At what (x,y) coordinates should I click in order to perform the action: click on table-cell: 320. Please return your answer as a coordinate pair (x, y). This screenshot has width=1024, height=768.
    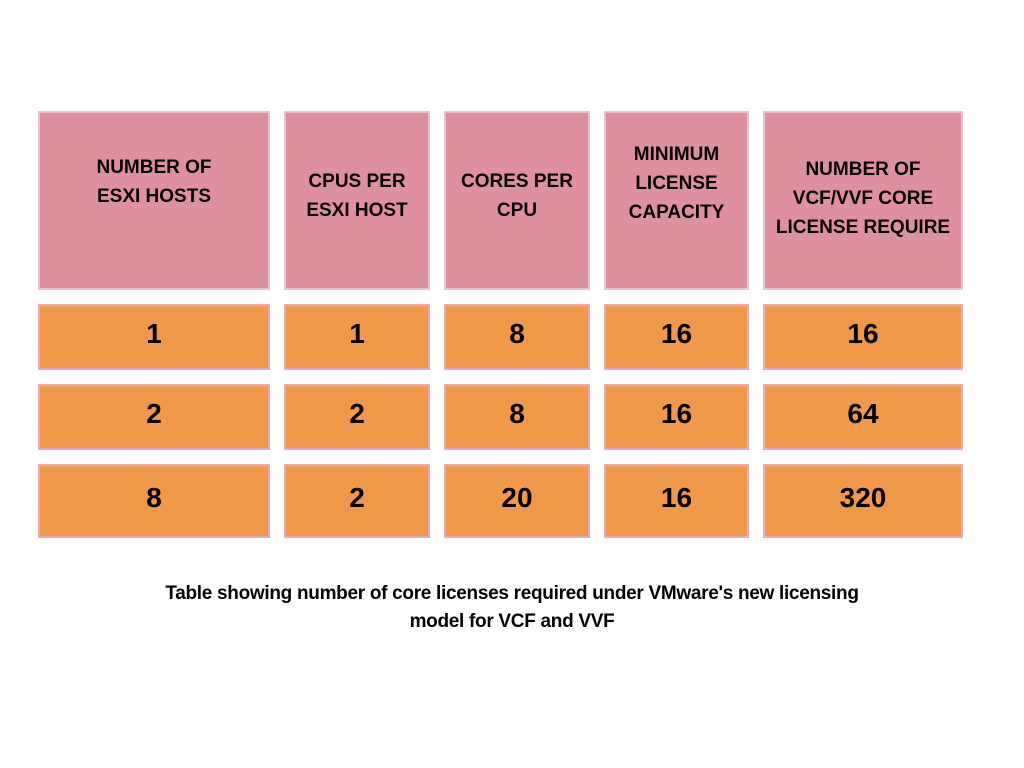
    Looking at the image, I should click on (863, 501).